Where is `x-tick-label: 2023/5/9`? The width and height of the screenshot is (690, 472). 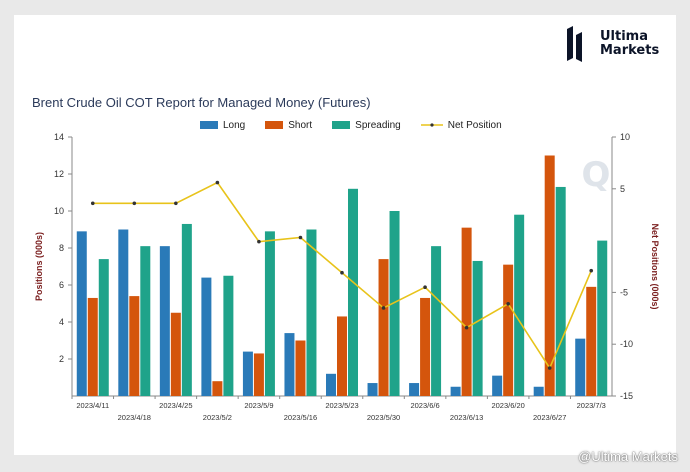 x-tick-label: 2023/5/9 is located at coordinates (258, 405).